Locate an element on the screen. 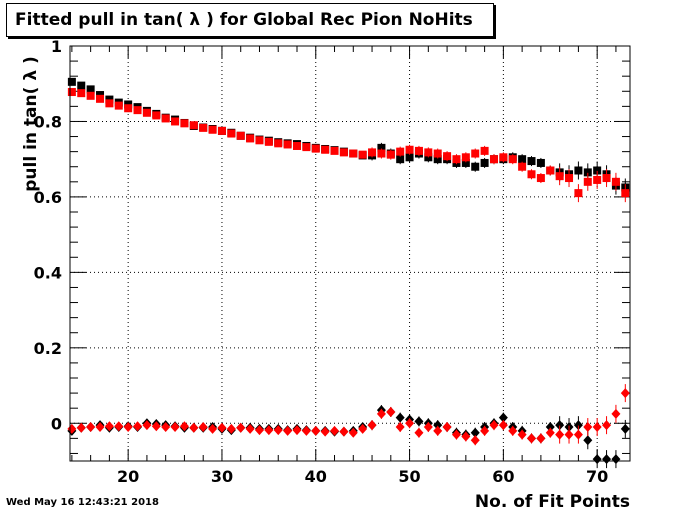  y-tick-label: 0 is located at coordinates (56, 423).